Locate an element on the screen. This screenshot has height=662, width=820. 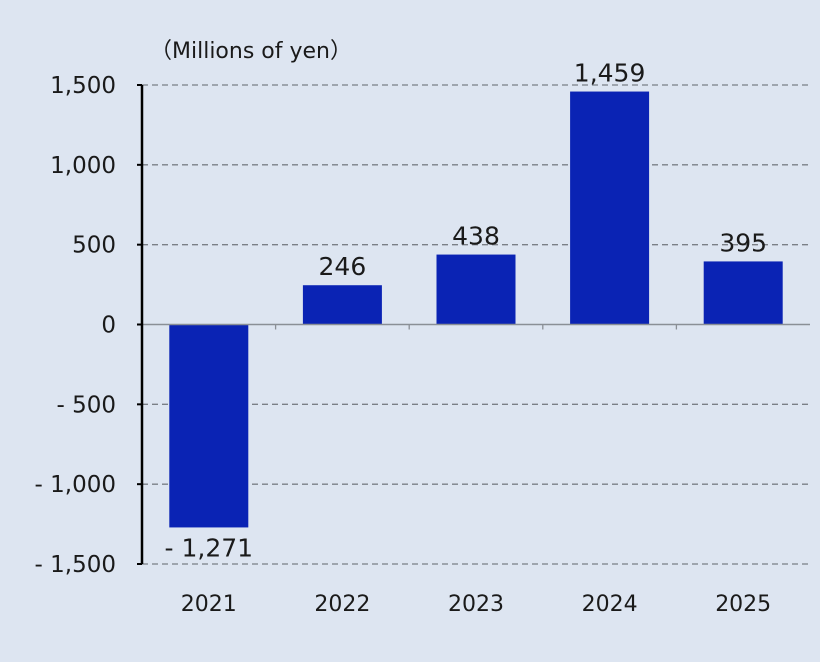
x-category-label: 2023 is located at coordinates (476, 604).